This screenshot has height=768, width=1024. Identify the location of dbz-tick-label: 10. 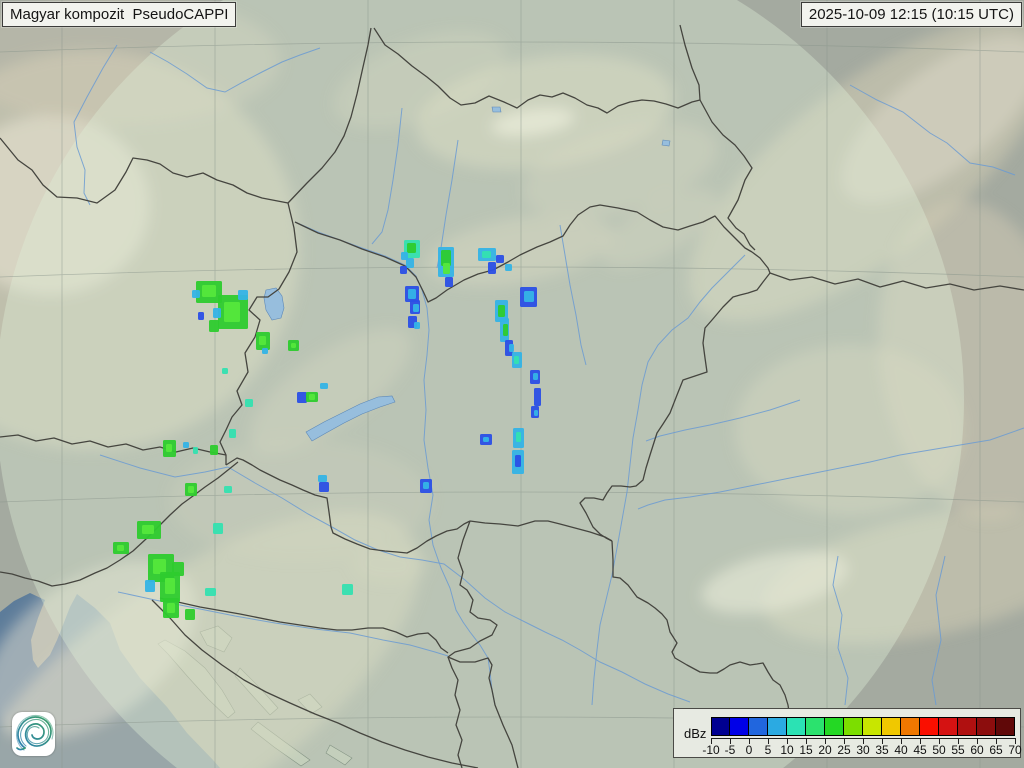
(787, 750).